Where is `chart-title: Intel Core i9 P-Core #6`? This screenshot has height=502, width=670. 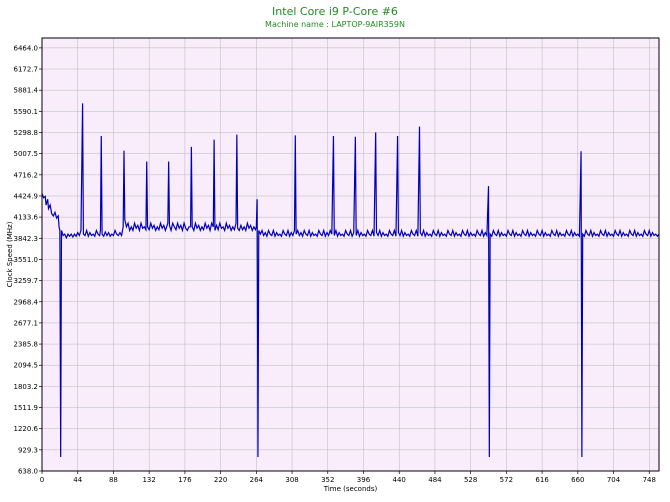
chart-title: Intel Core i9 P-Core #6 is located at coordinates (335, 11).